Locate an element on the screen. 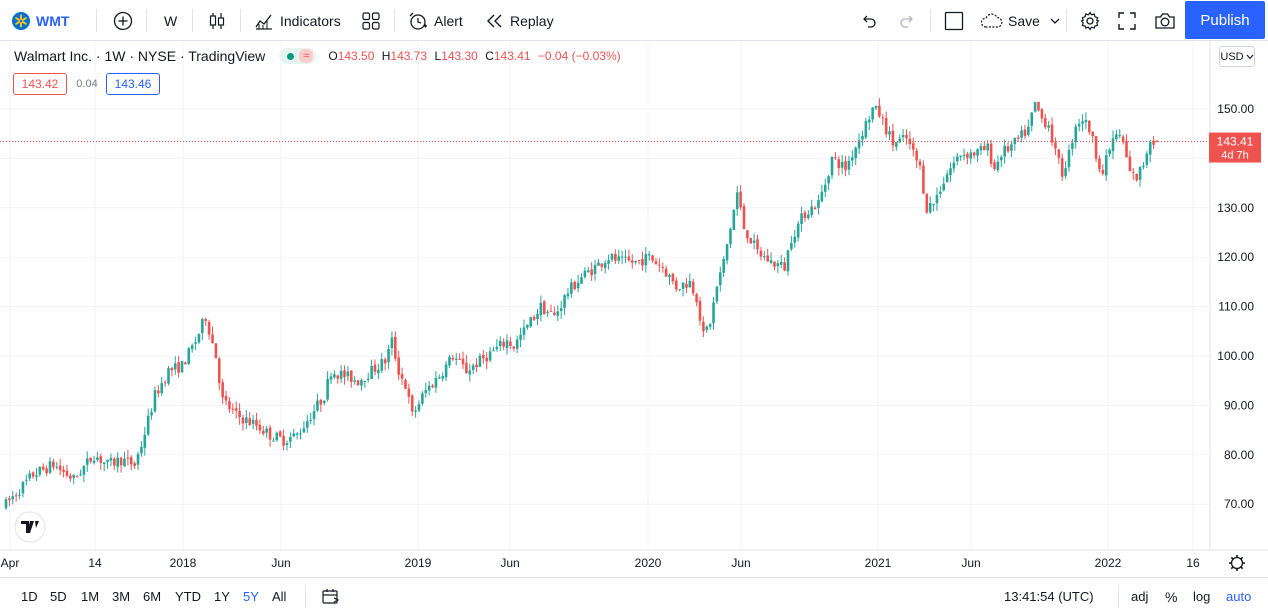  buy-price-button: 143.46 is located at coordinates (133, 84).